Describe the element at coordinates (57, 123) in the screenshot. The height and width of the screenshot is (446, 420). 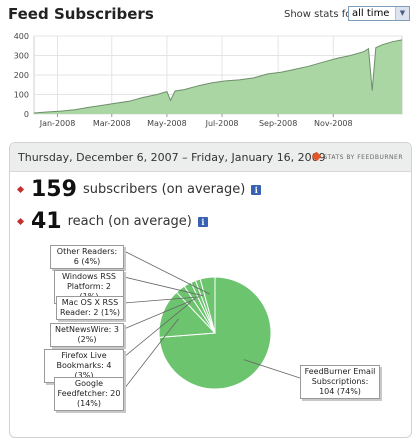
I see `x-tick-label: Jan-2008` at that location.